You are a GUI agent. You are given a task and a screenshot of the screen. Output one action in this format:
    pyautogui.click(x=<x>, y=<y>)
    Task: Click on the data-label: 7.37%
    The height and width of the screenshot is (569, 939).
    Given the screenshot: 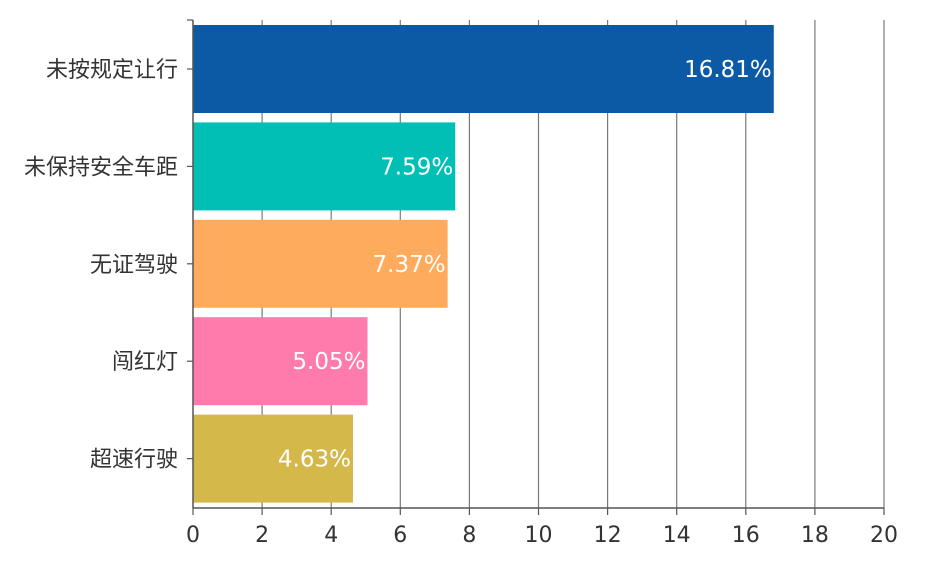 What is the action you would take?
    pyautogui.click(x=409, y=265)
    